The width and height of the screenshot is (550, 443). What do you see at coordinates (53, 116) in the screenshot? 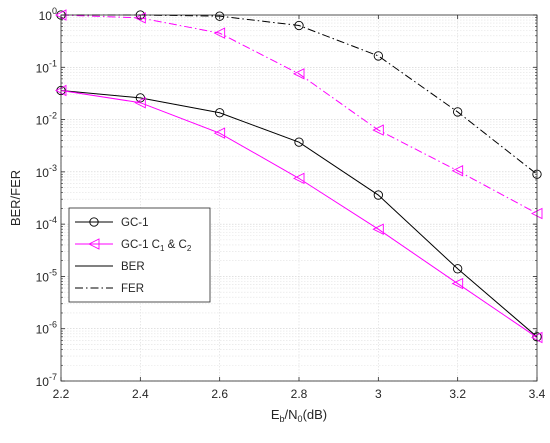
I see `y-tick-label-exponent: -2` at bounding box center [53, 116].